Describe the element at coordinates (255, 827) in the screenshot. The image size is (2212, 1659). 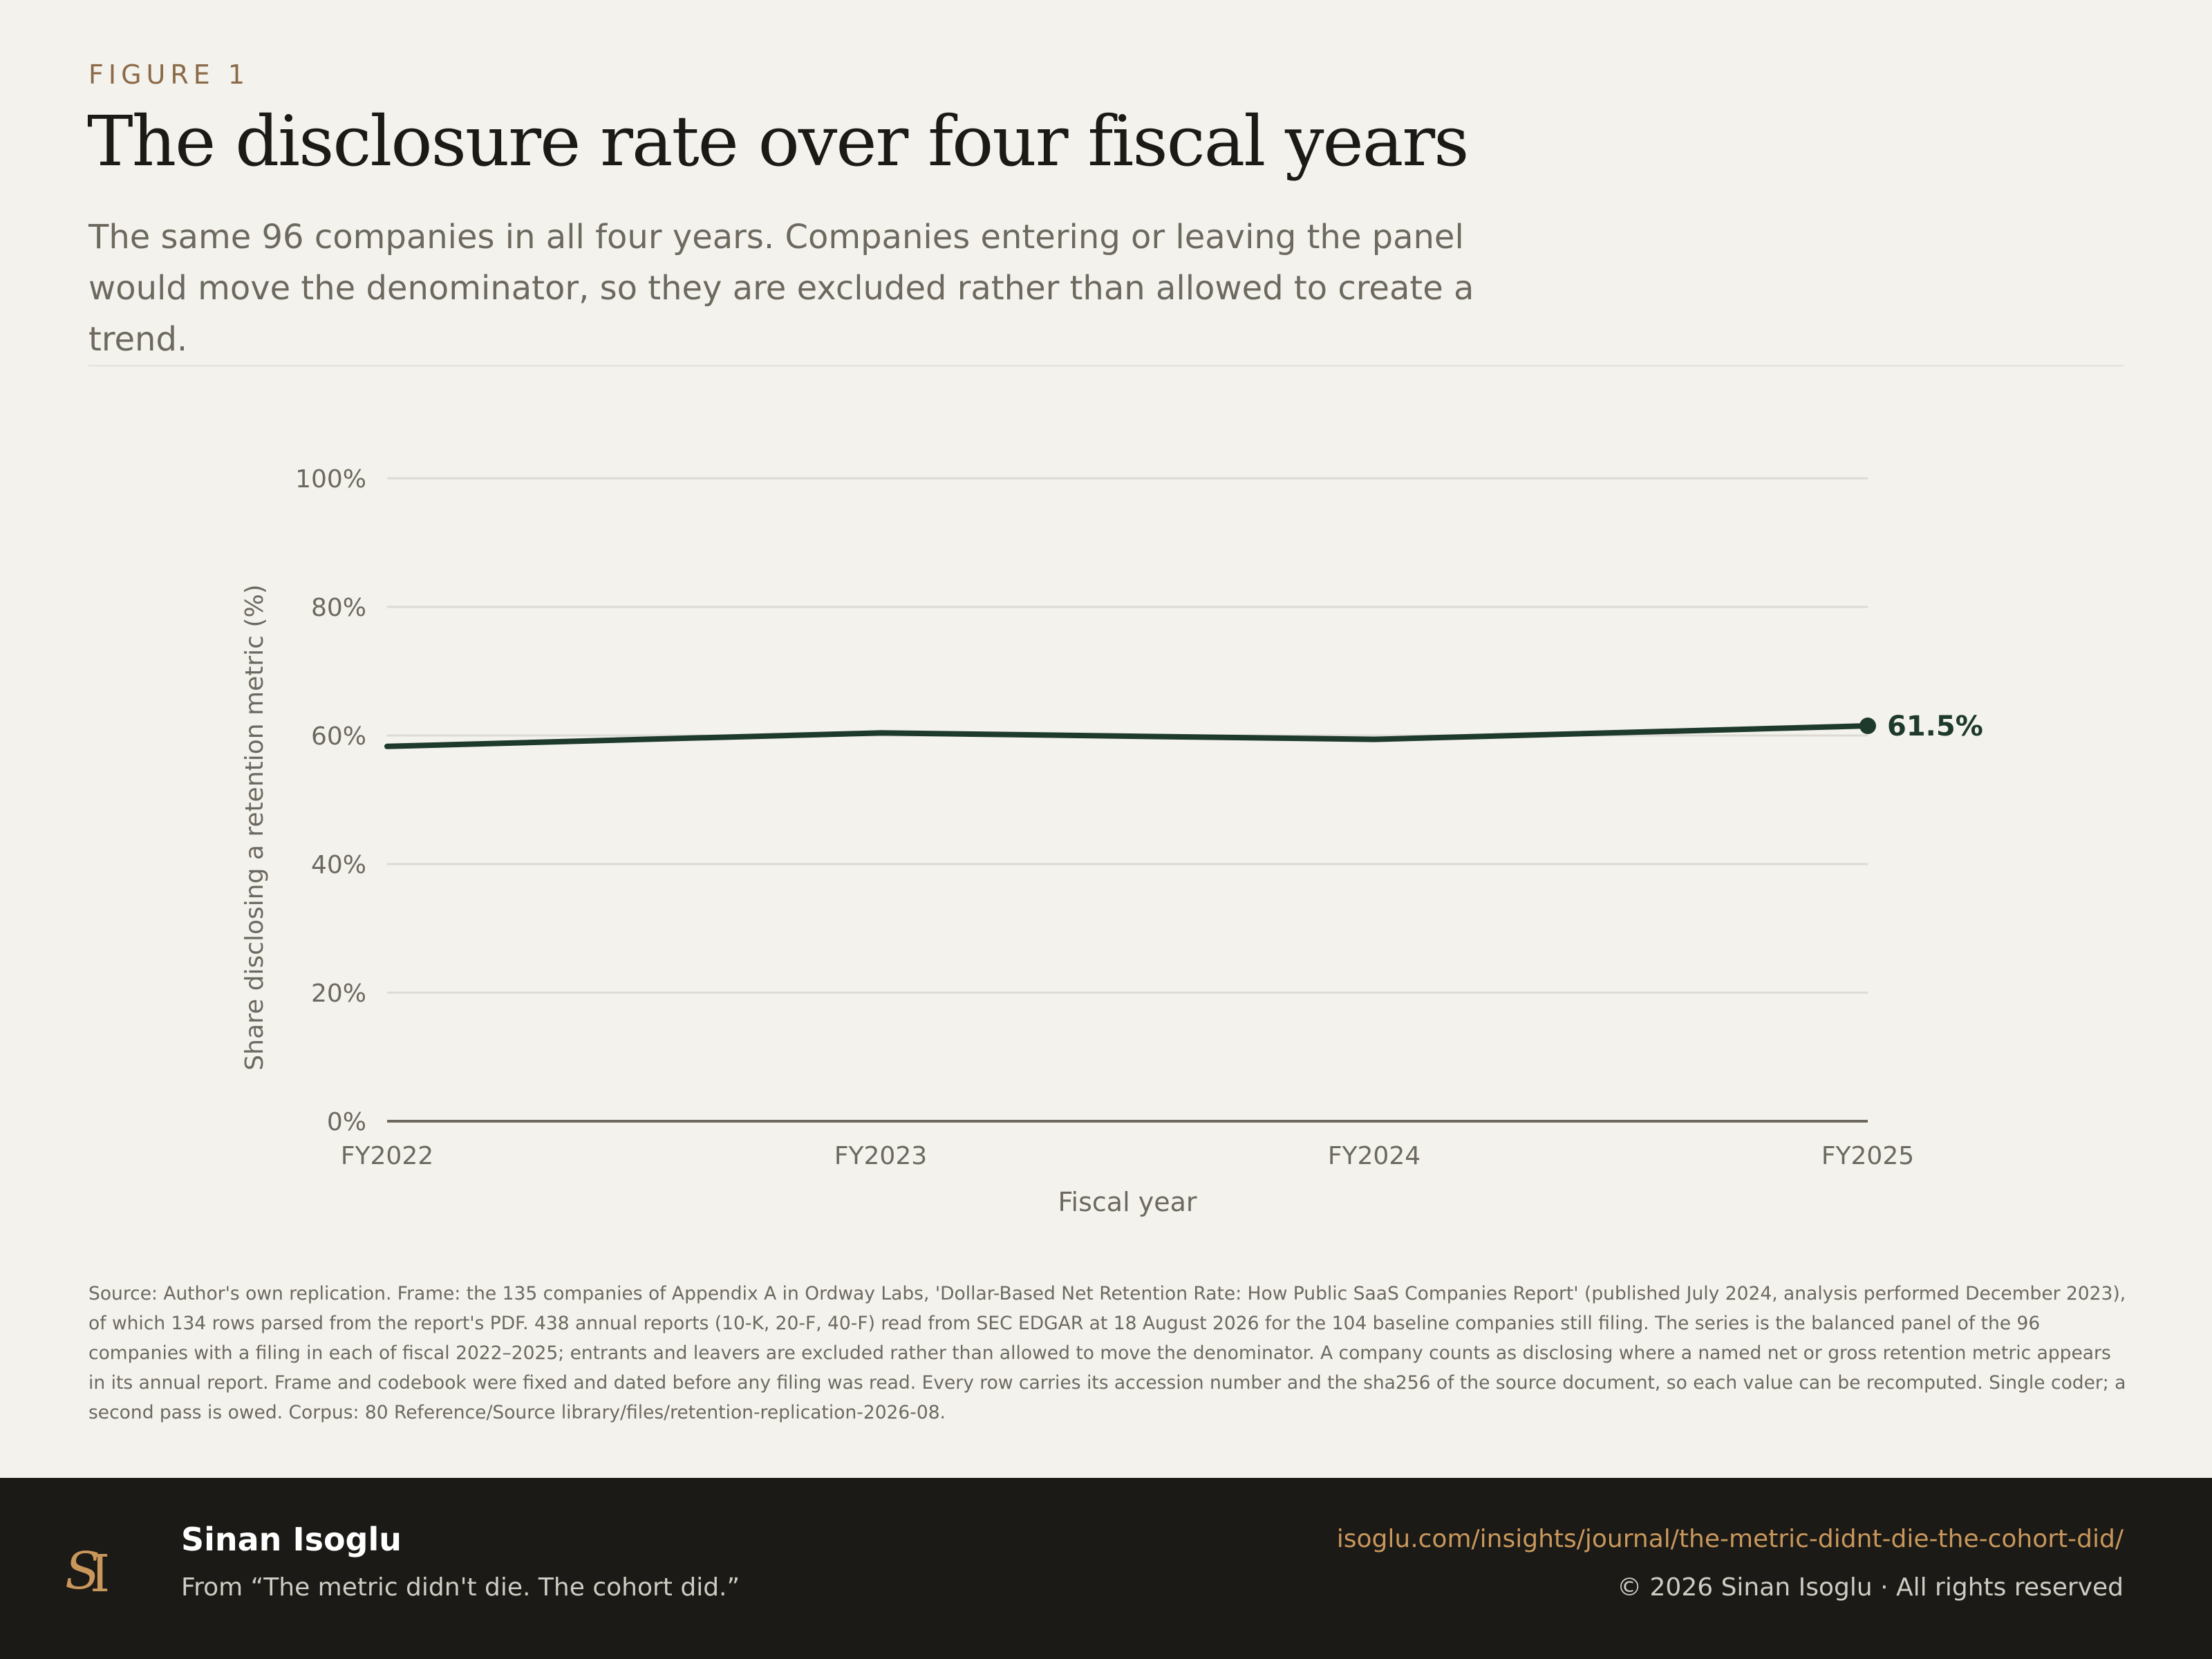
I see `y-axis-title: Share disclosing a retention metric (%)` at that location.